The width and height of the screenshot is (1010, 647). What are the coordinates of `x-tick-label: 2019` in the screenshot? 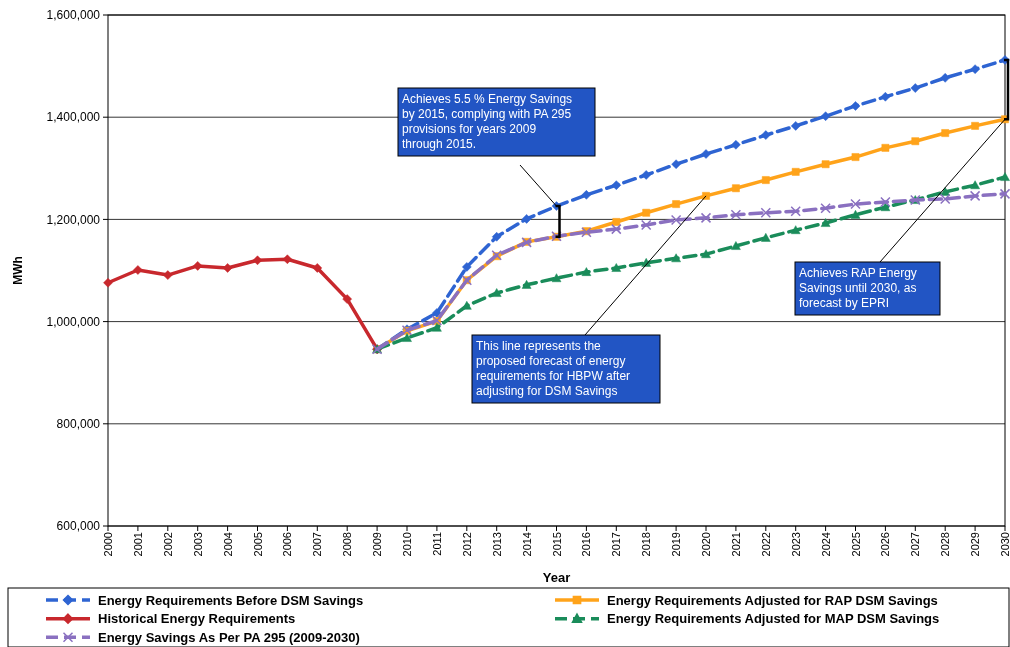 It's located at (676, 544).